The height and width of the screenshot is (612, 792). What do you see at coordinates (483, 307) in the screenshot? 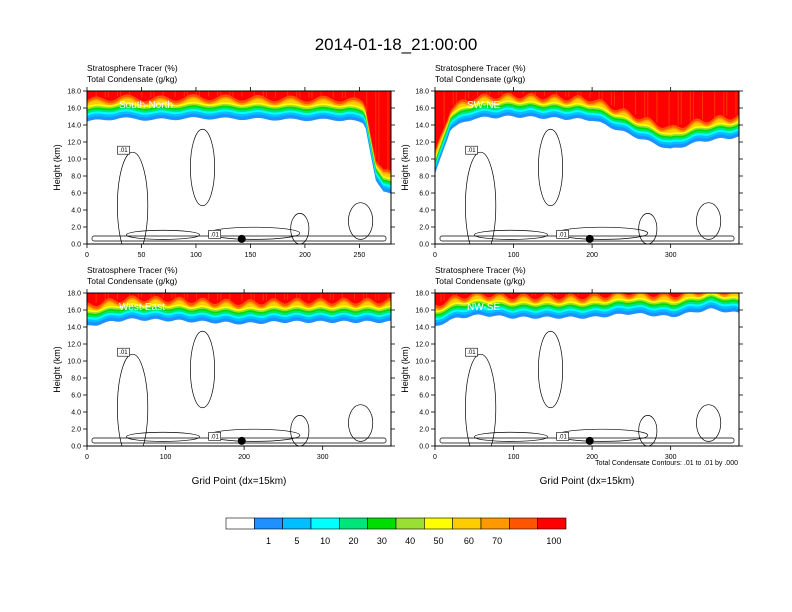
I see `section-label: NW-SE` at bounding box center [483, 307].